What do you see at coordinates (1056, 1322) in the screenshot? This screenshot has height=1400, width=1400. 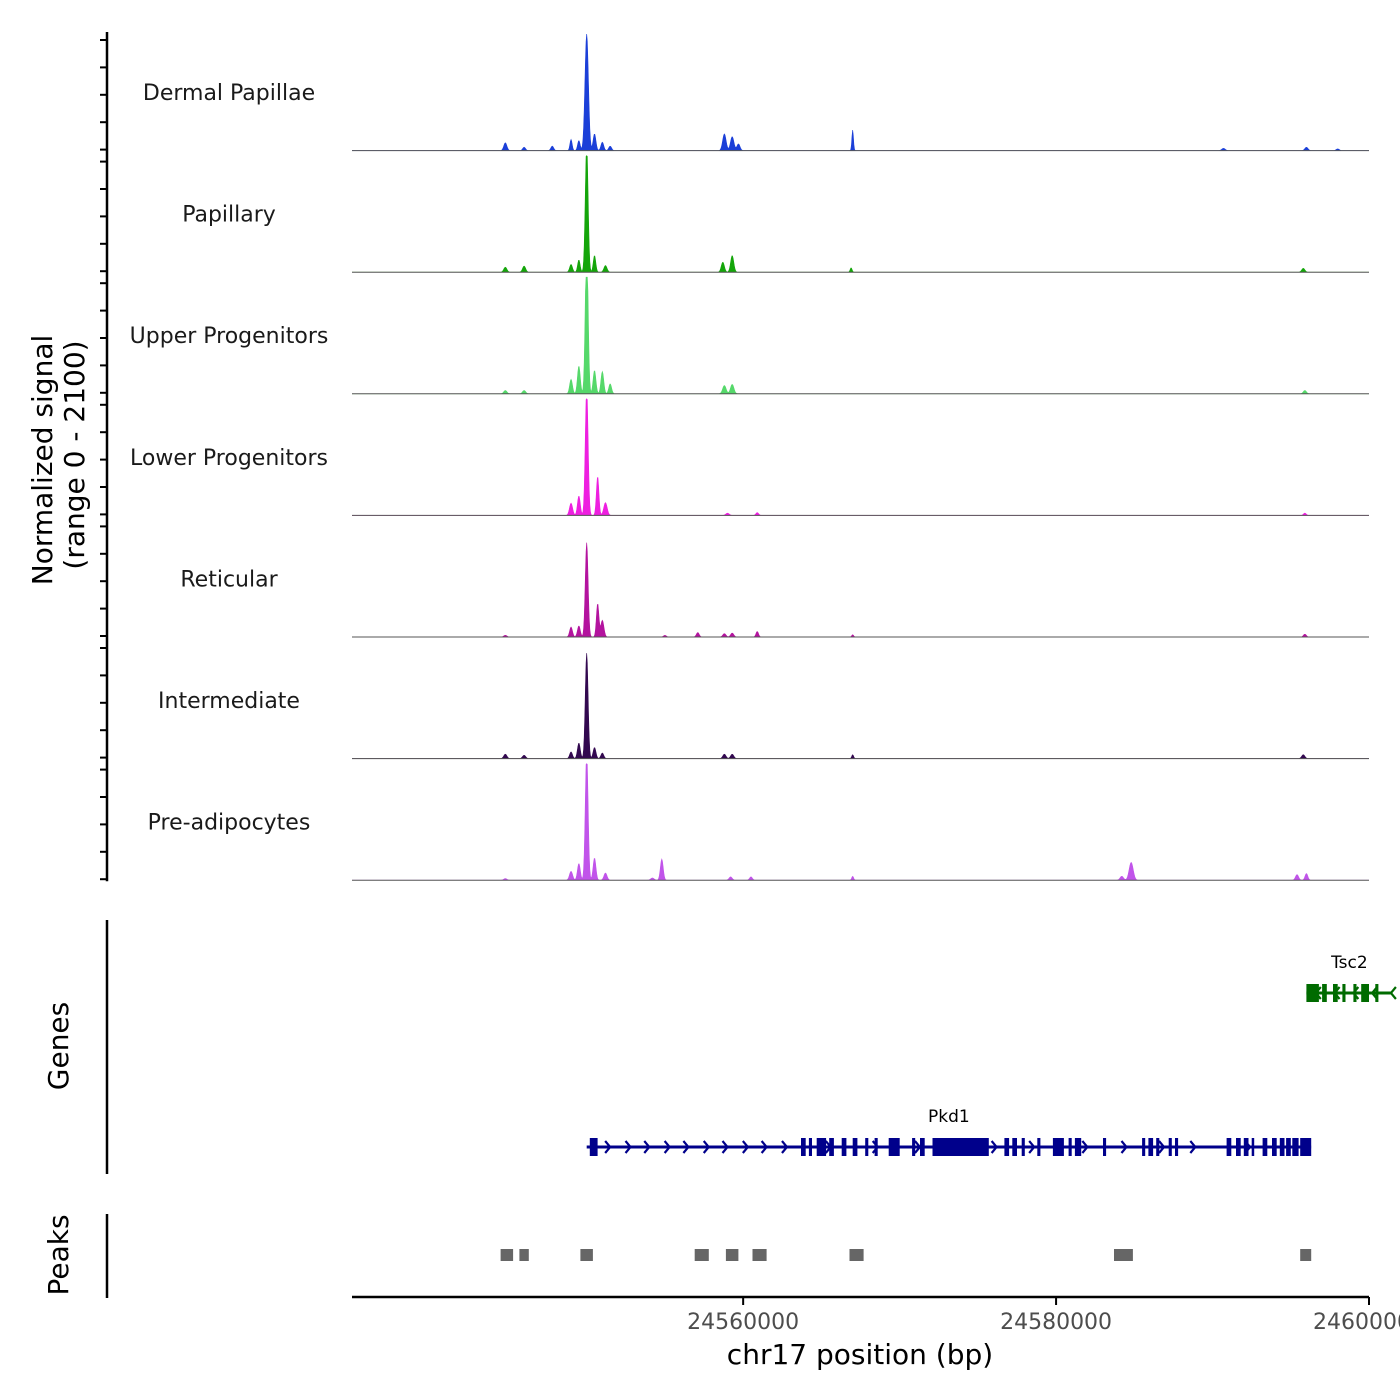 I see `x-tick-label: 24580000` at bounding box center [1056, 1322].